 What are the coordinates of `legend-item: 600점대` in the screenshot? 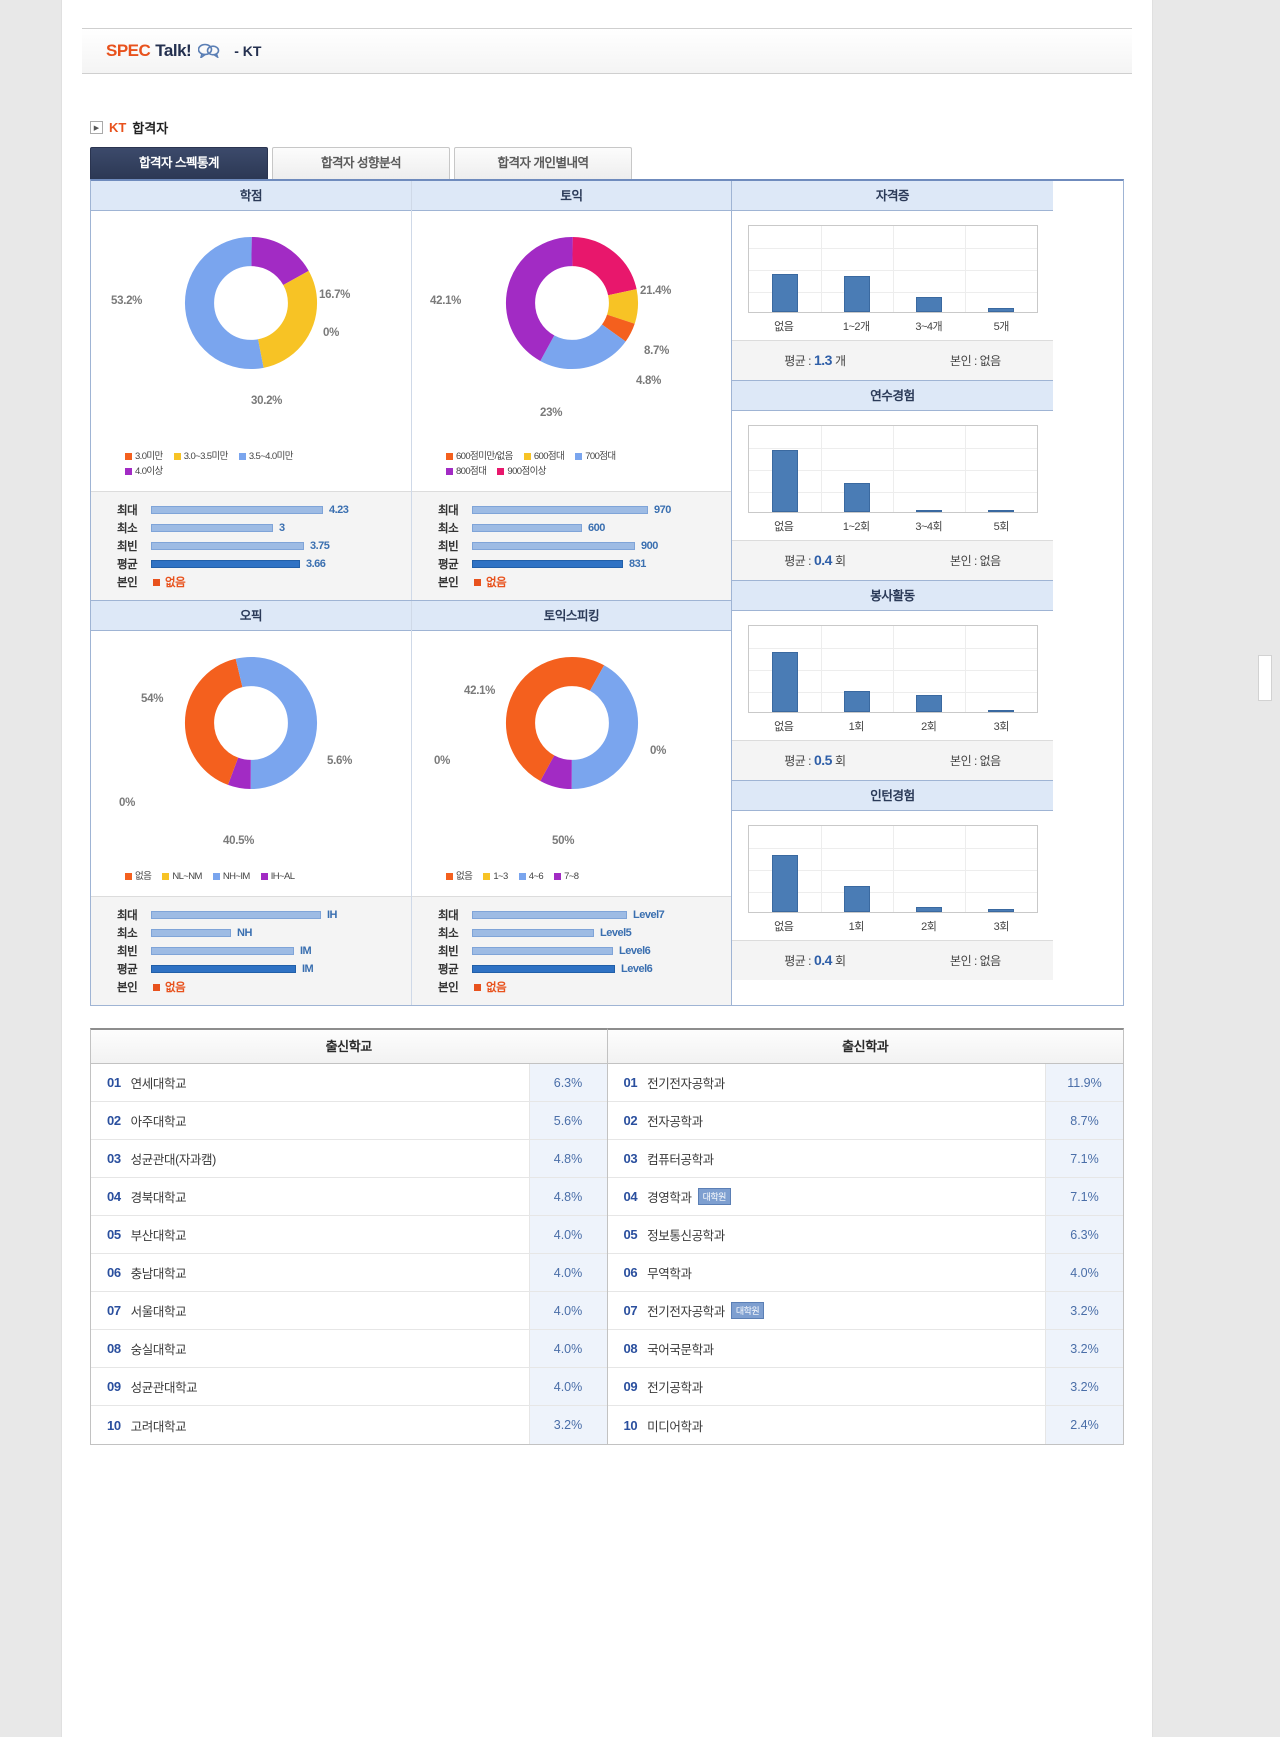 It's located at (544, 456).